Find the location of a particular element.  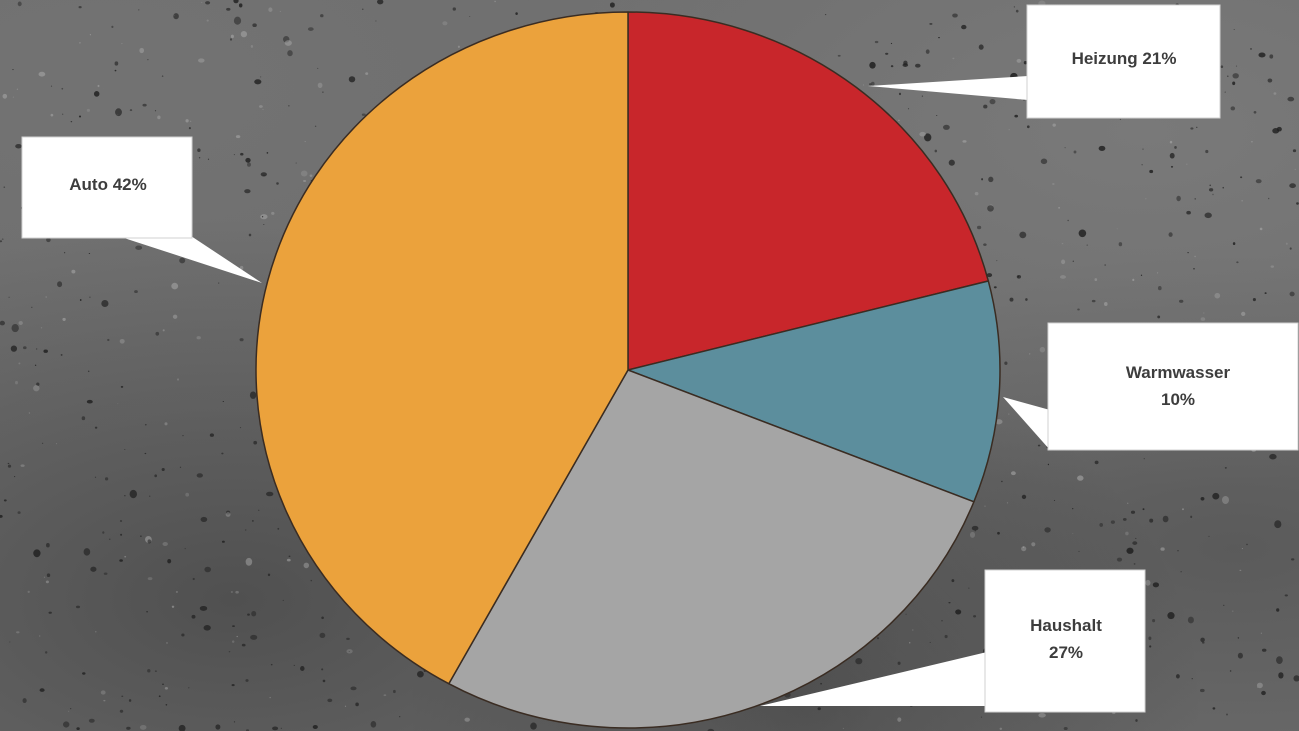

slice-percent-label: 42% is located at coordinates (130, 184).